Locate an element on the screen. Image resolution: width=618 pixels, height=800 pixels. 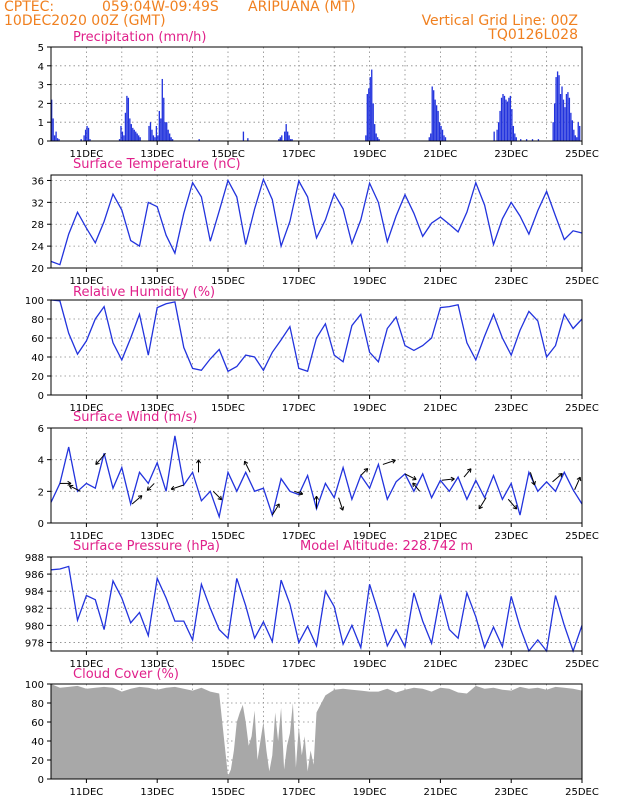
header-grid-note: Vertical Grid Line: 00Z is located at coordinates (499, 21).